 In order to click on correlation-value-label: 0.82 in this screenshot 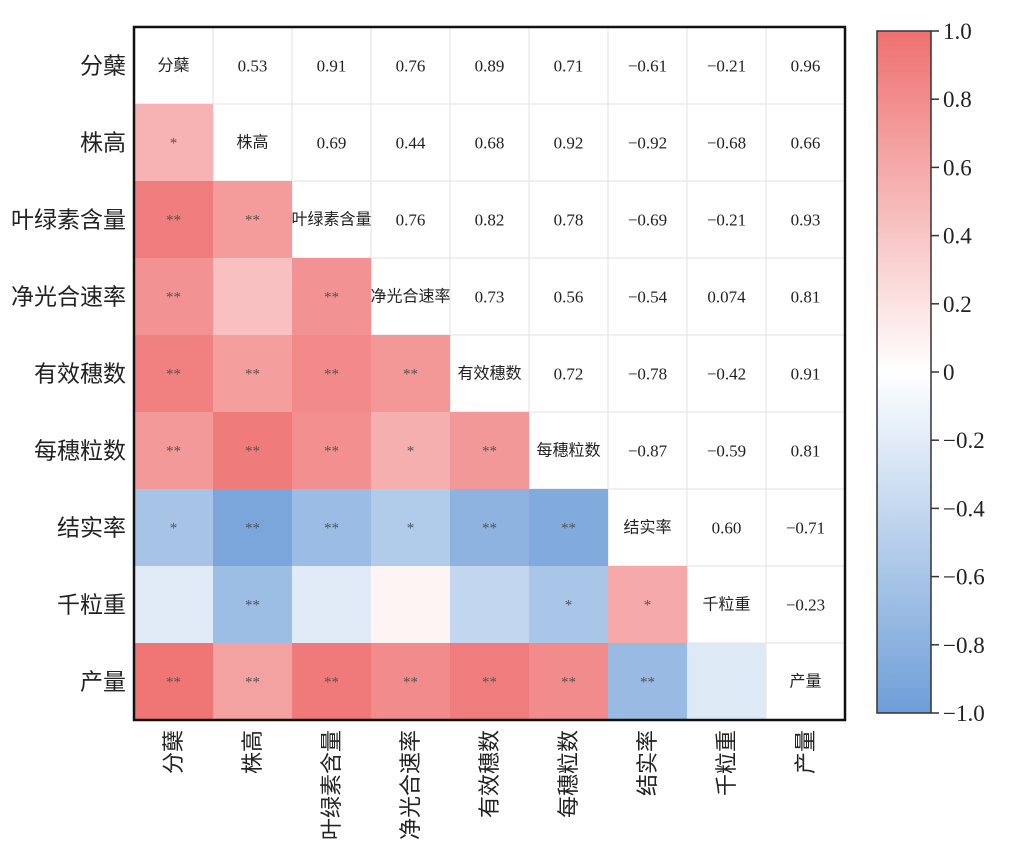, I will do `click(490, 220)`.